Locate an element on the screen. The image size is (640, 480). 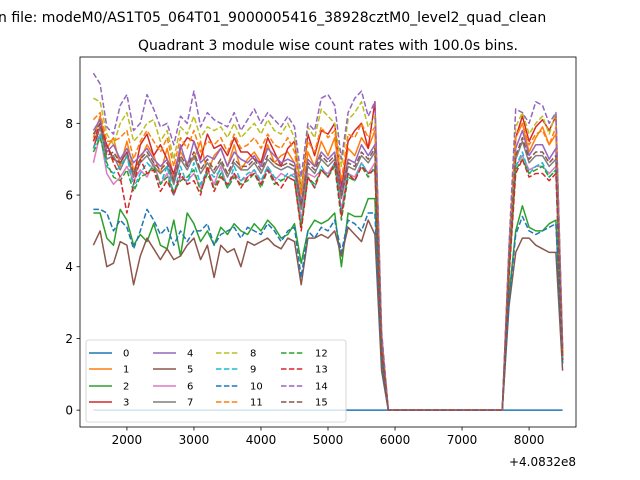
legend-label-4: 4 is located at coordinates (190, 354).